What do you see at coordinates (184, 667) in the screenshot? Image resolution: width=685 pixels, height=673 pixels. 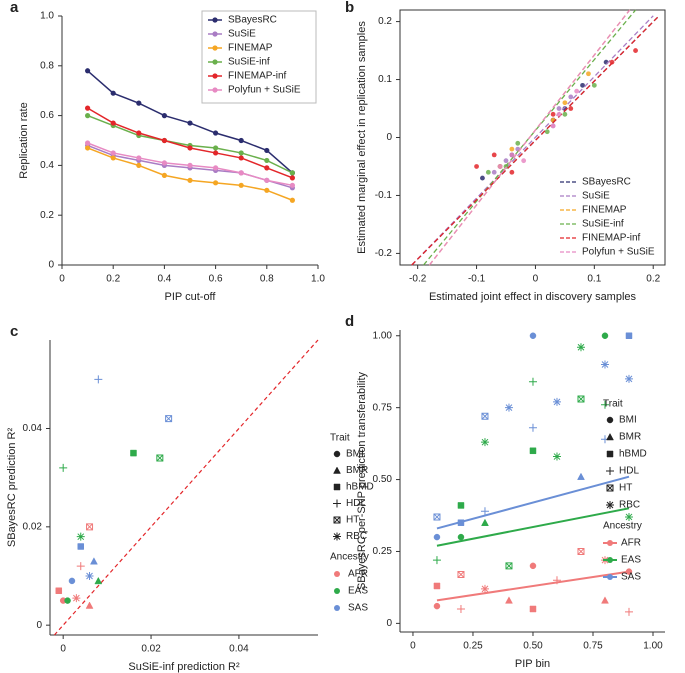 I see `x-axis-label: SuSiE-inf prediction R²` at bounding box center [184, 667].